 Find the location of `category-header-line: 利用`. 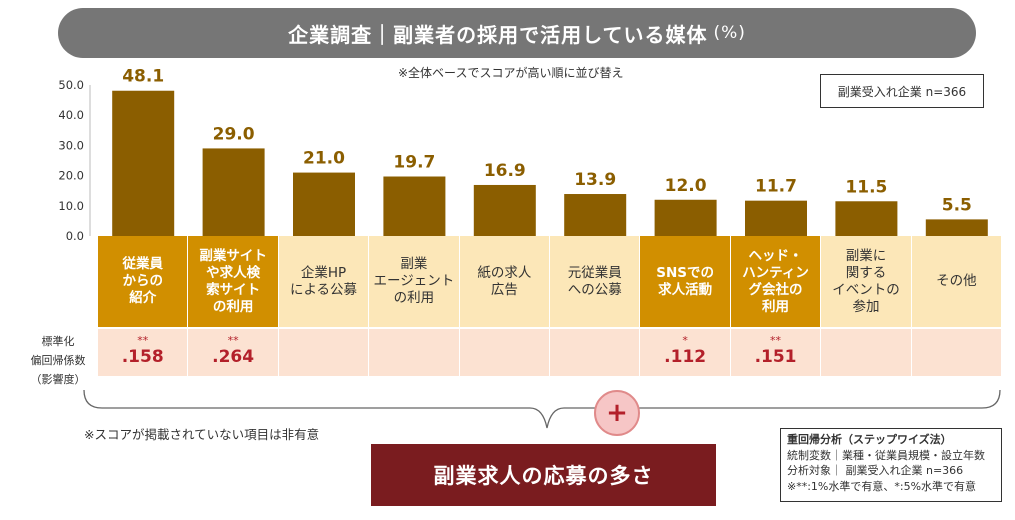

category-header-line: 利用 is located at coordinates (776, 306).